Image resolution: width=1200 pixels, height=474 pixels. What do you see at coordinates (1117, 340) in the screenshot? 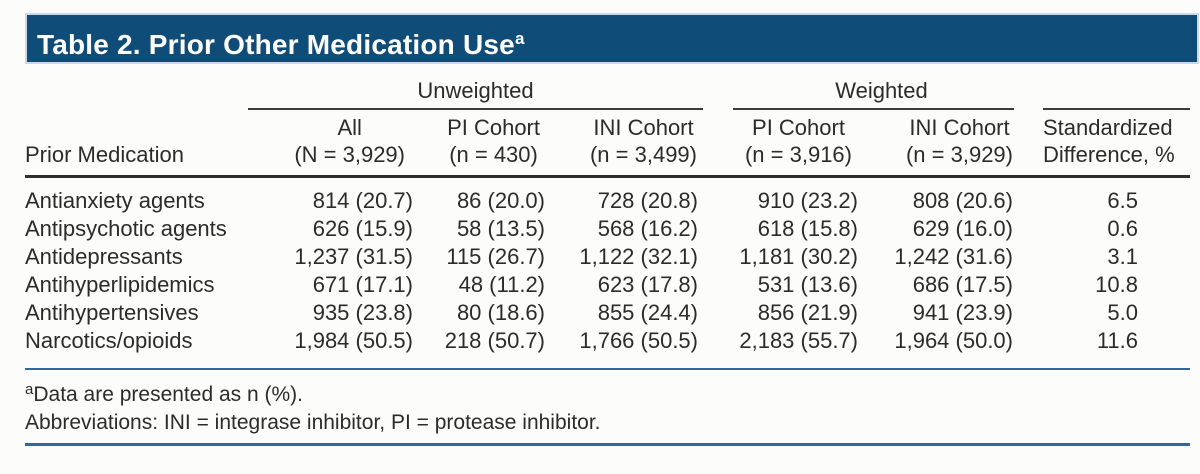
I see `value-cell: 11.6` at bounding box center [1117, 340].